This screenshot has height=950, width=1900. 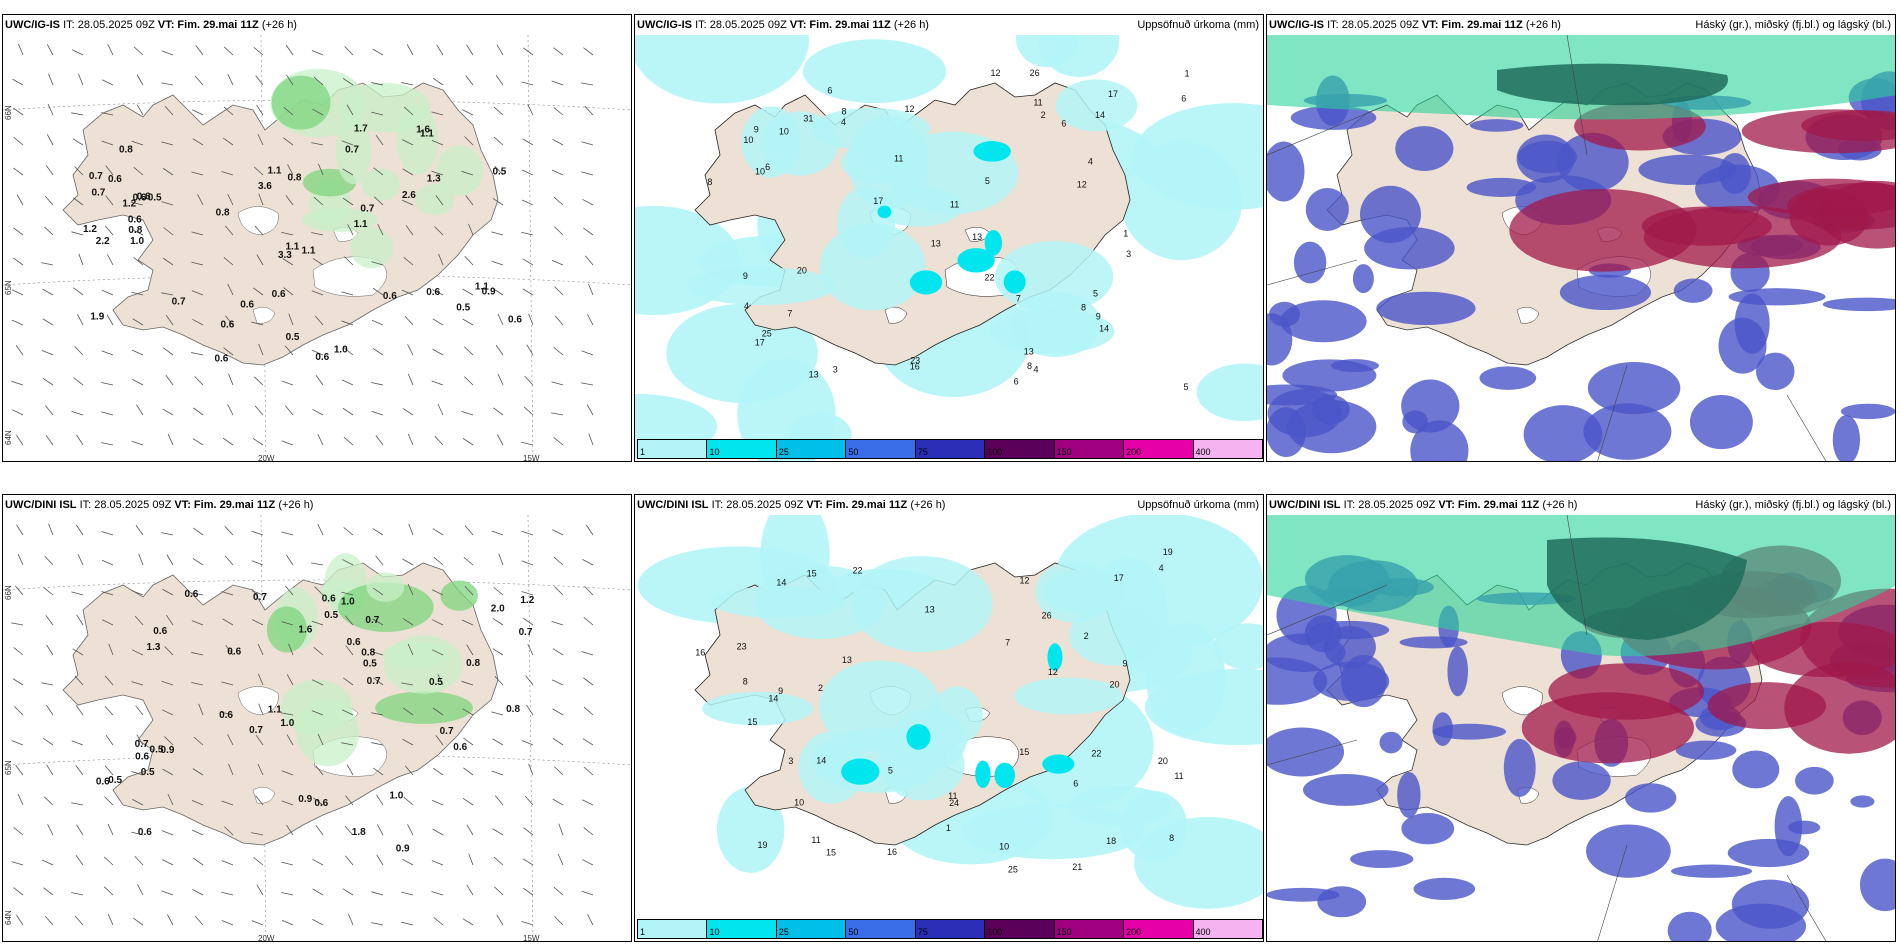 What do you see at coordinates (1004, 847) in the screenshot?
I see `precip-value: 10` at bounding box center [1004, 847].